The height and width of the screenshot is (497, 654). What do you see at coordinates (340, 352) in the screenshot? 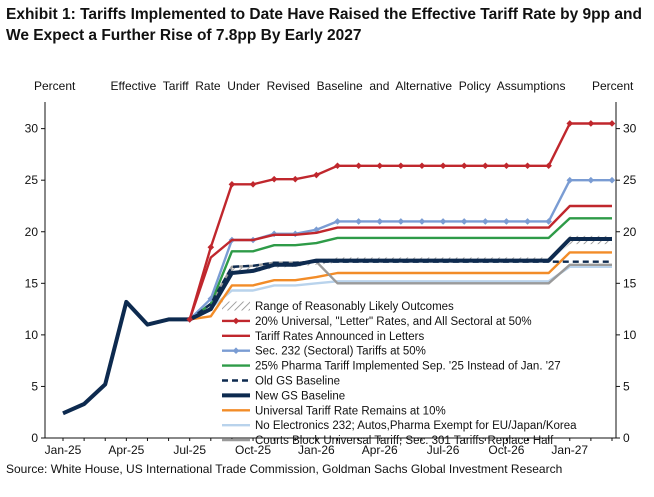
I see `legend-label-3: Sec. 232 (Sectoral) Tariffs at 50%` at bounding box center [340, 352].